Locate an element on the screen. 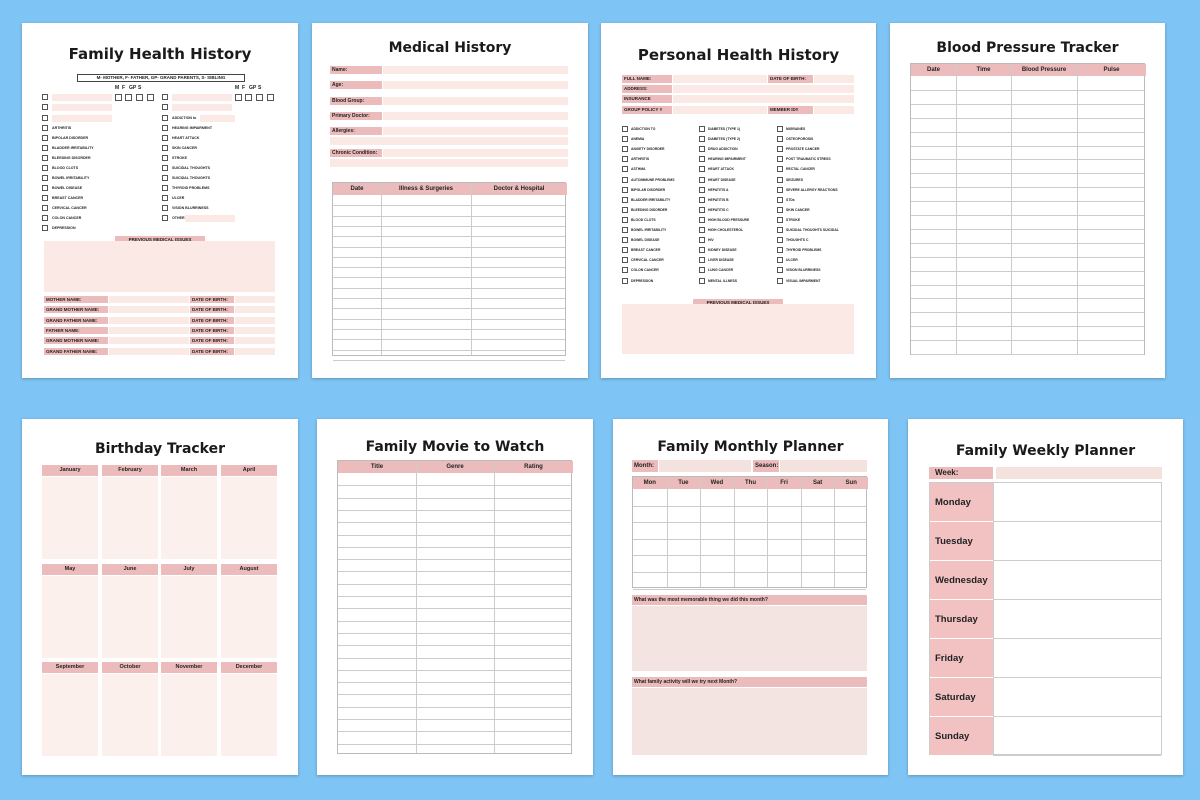 The width and height of the screenshot is (1200, 800). allergies-extra-field is located at coordinates (449, 141).